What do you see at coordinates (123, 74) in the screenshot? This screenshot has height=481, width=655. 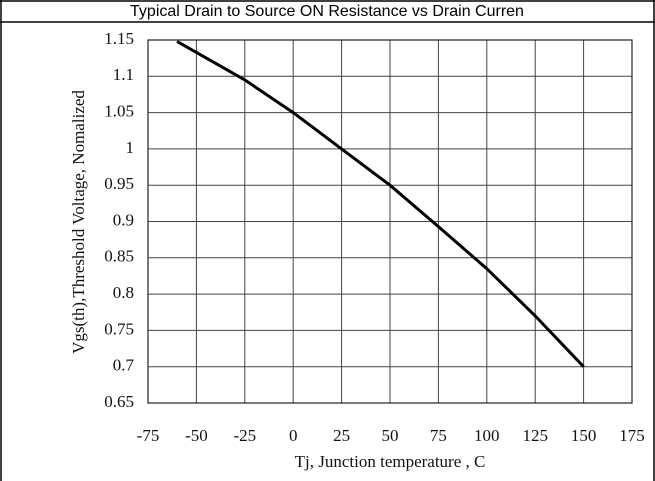 I see `y-tick-label: 1.1` at bounding box center [123, 74].